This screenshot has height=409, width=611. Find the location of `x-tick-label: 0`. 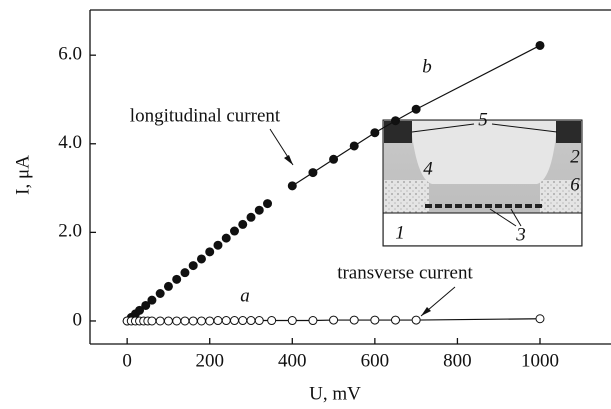

x-tick-label: 0 is located at coordinates (127, 360).